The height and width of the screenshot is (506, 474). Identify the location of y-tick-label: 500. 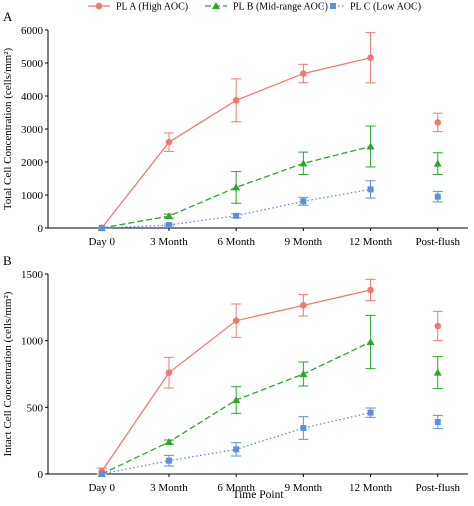
(35, 408).